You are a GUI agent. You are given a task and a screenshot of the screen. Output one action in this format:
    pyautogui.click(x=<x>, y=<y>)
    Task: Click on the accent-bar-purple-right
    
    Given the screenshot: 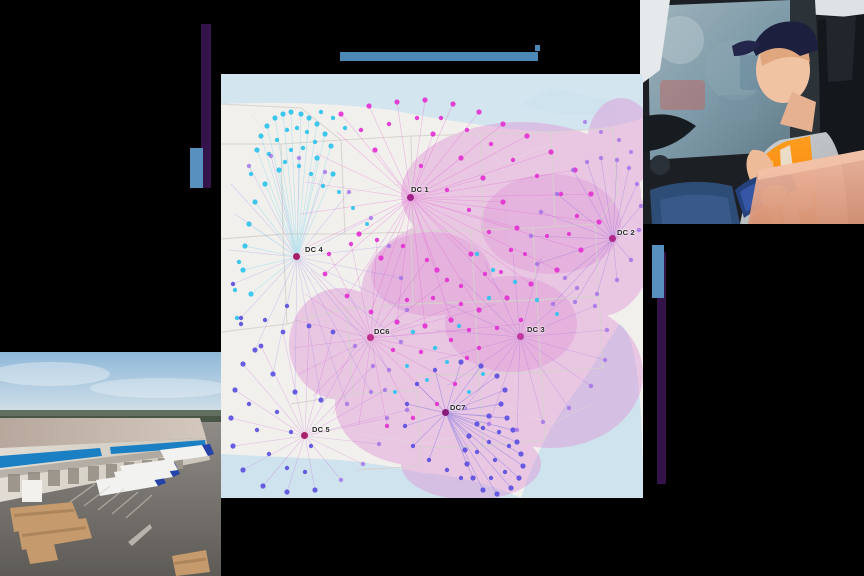 What is the action you would take?
    pyautogui.click(x=661, y=368)
    